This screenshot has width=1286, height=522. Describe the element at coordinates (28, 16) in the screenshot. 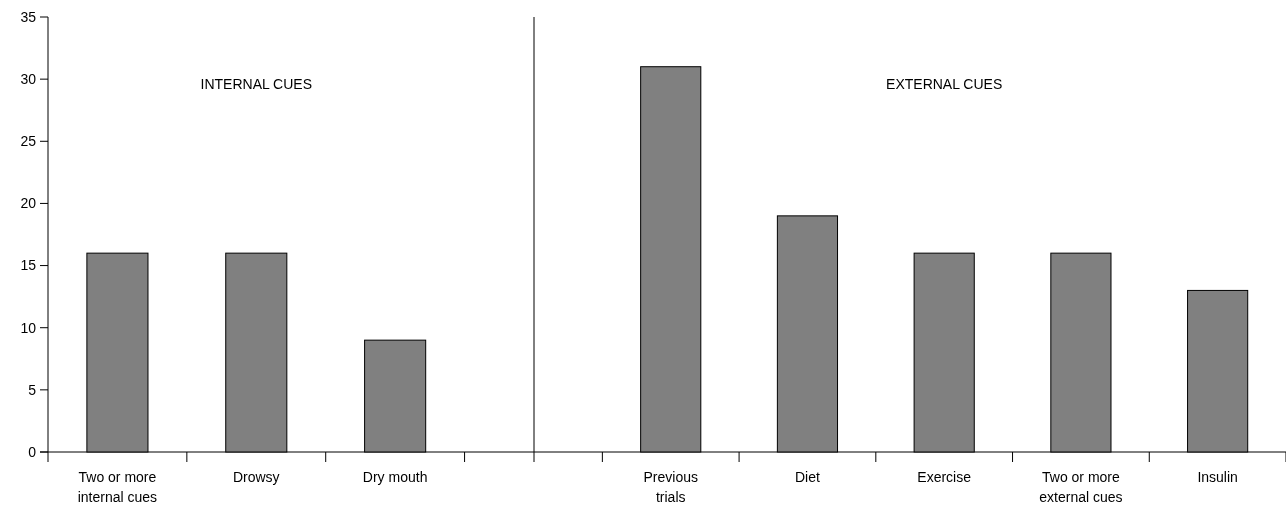

I see `y-tick-label: 35` at that location.